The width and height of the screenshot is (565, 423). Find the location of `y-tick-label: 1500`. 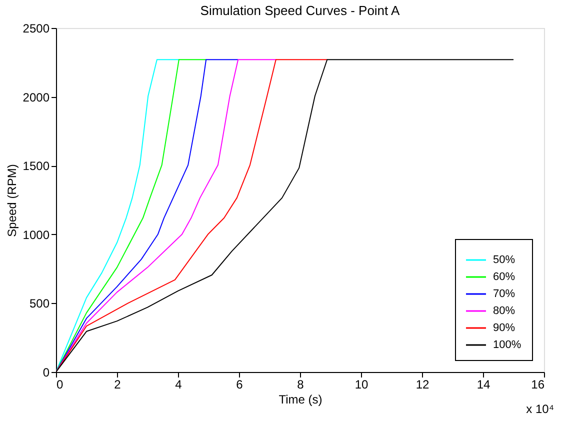

y-tick-label: 1500 is located at coordinates (36, 166).